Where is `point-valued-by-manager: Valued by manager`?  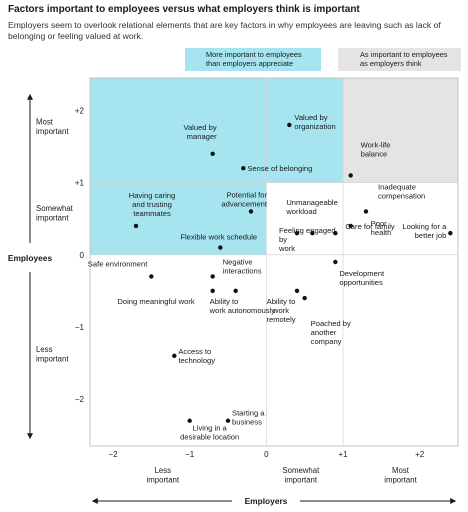
point-valued-by-manager: Valued by manager is located at coordinates (200, 139).